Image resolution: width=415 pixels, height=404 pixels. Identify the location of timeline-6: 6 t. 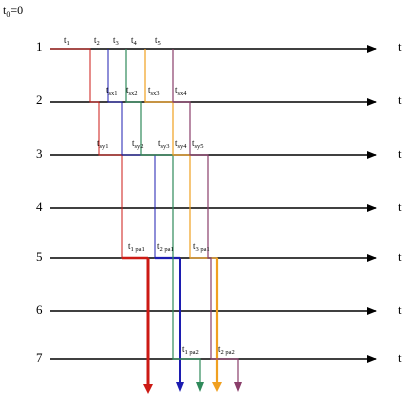
(219, 309).